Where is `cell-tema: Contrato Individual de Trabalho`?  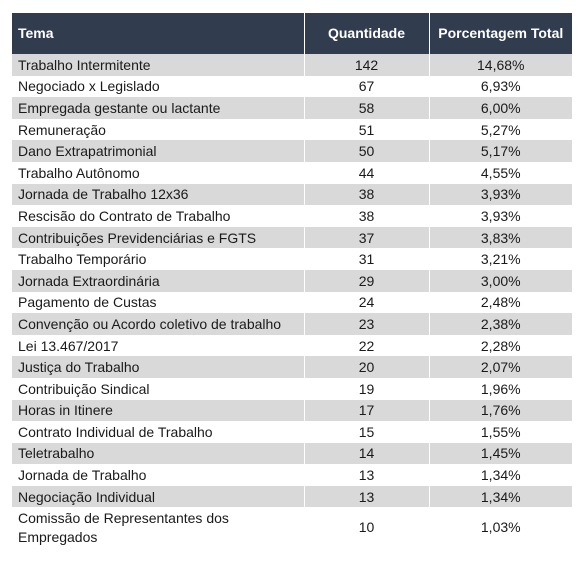 cell-tema: Contrato Individual de Trabalho is located at coordinates (158, 432).